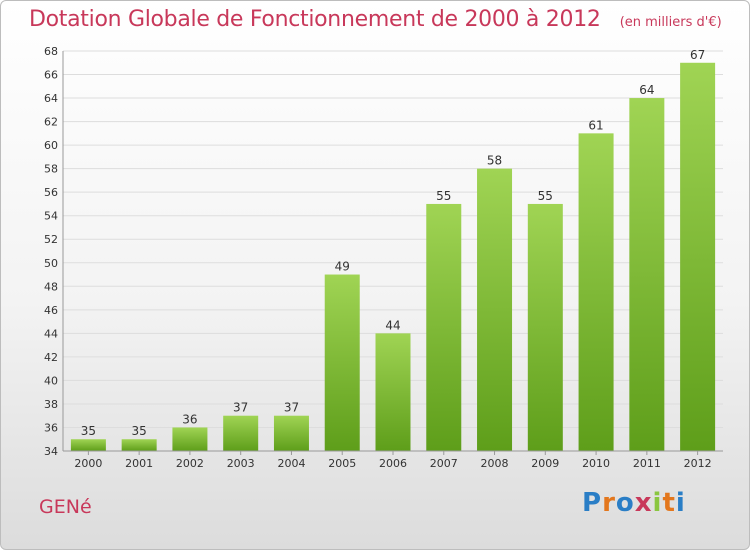  I want to click on logo-letter: t, so click(669, 503).